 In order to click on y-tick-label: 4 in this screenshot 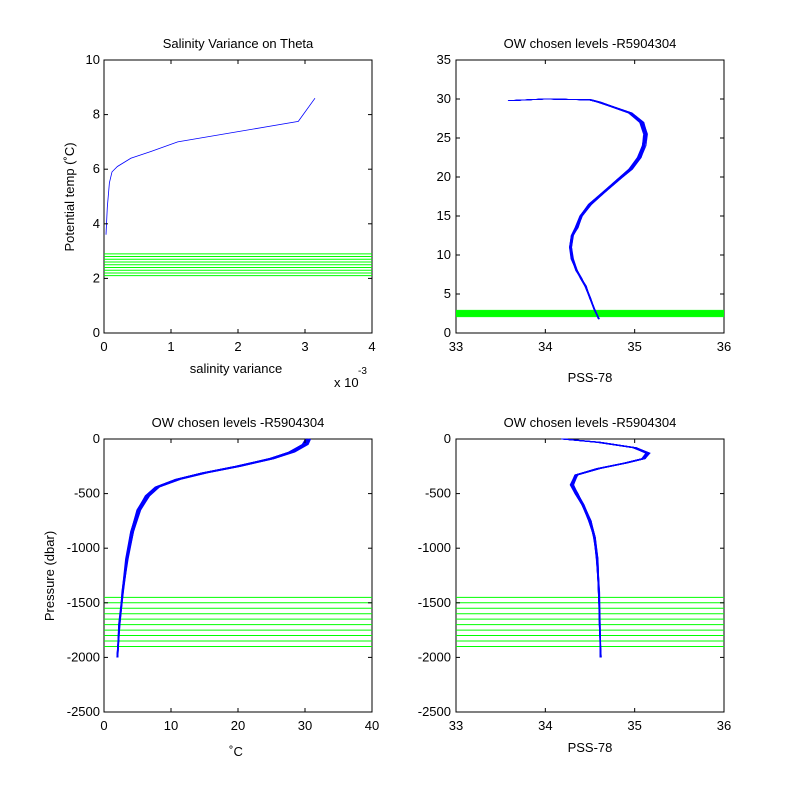, I will do `click(96, 223)`.